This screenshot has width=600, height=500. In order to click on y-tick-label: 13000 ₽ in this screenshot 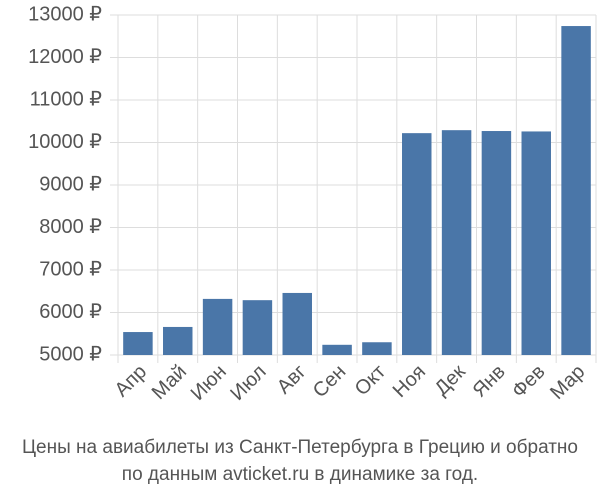, I will do `click(65, 14)`.